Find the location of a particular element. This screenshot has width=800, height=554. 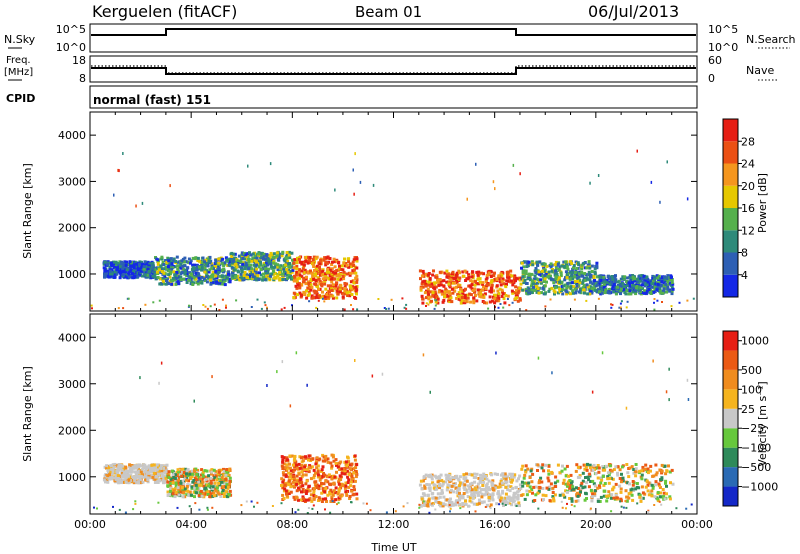

colorbar-tick-label: 16 is located at coordinates (748, 208).